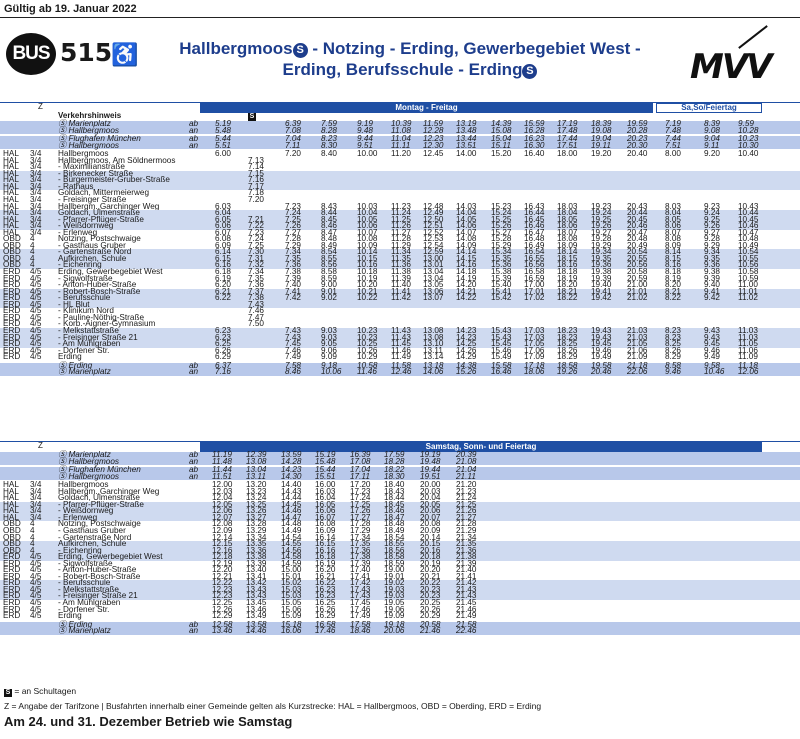 This screenshot has height=739, width=800. Describe the element at coordinates (400, 318) in the screenshot. I see `table-row: ERD 4/5 - Pauline-Nöthig-Straße 7.47` at that location.